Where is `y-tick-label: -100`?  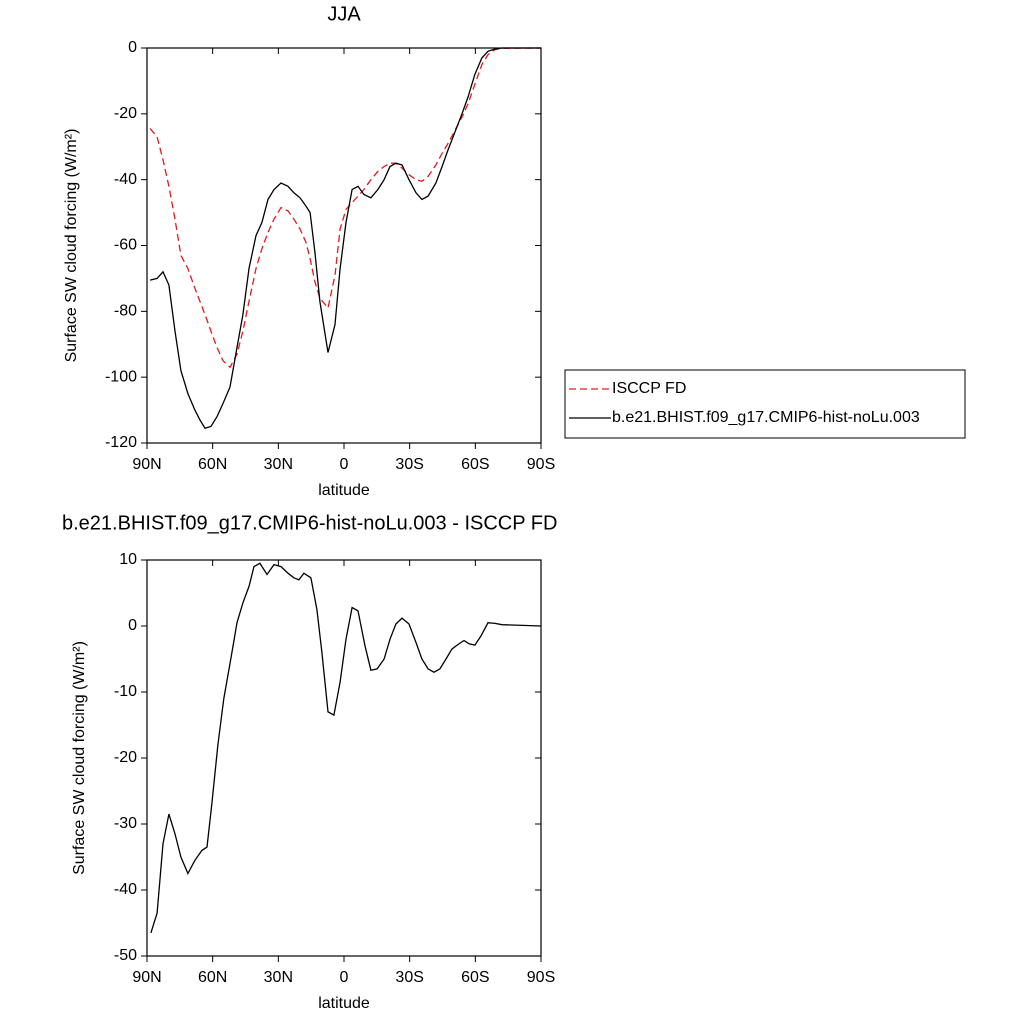 y-tick-label: -100 is located at coordinates (121, 376).